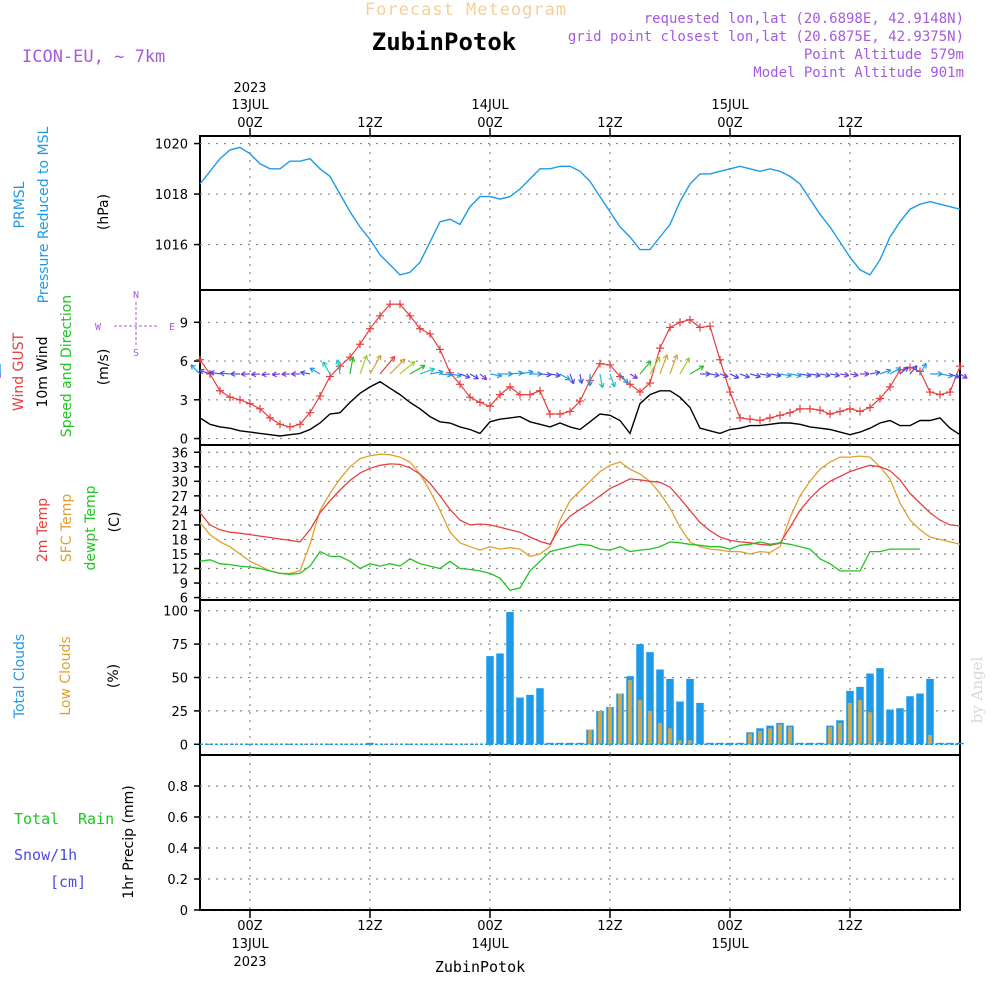  Describe the element at coordinates (444, 42) in the screenshot. I see `location-title: ZubinPotok` at that location.